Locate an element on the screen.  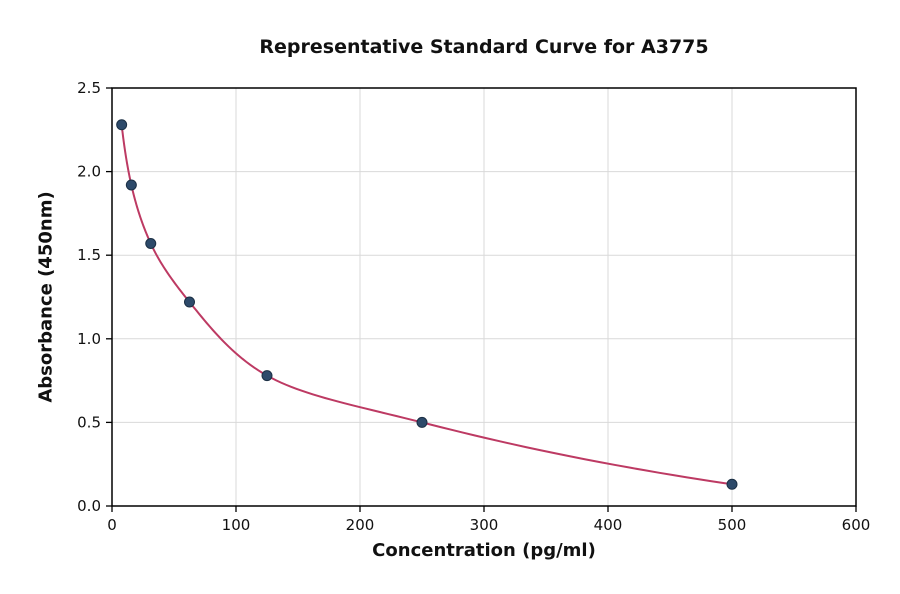
y-tick-label: 1.0 is located at coordinates (89, 339).